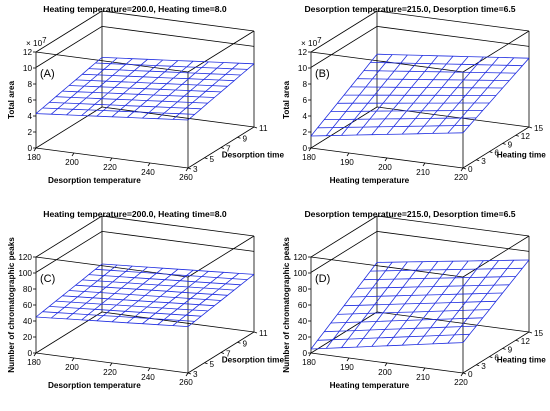 This screenshot has width=550, height=411. Describe the element at coordinates (496, 153) in the screenshot. I see `y-tick-label: 6` at that location.